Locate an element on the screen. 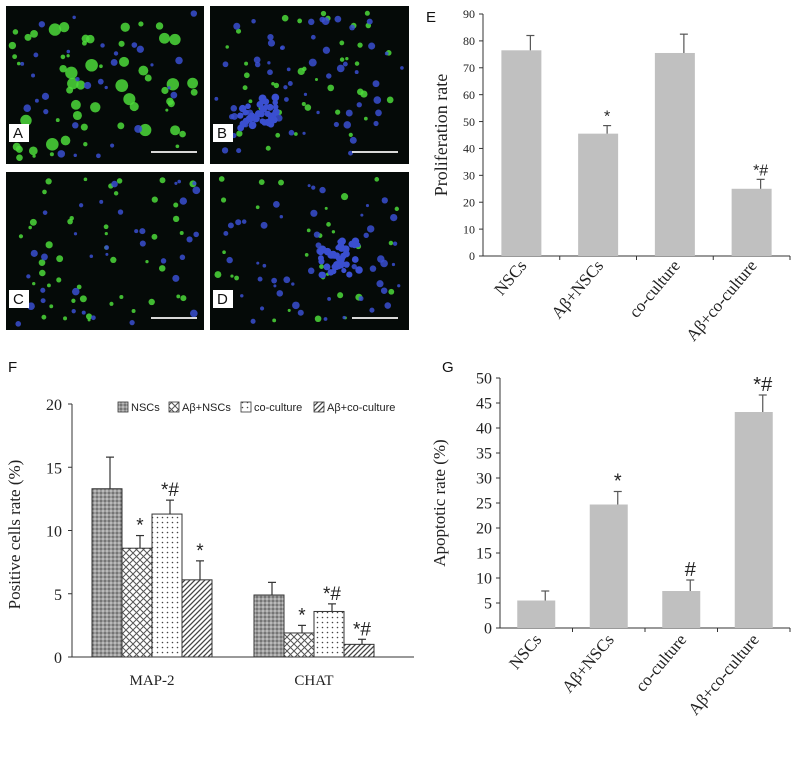 The width and height of the screenshot is (800, 761). cell-cluster is located at coordinates (108, 252).